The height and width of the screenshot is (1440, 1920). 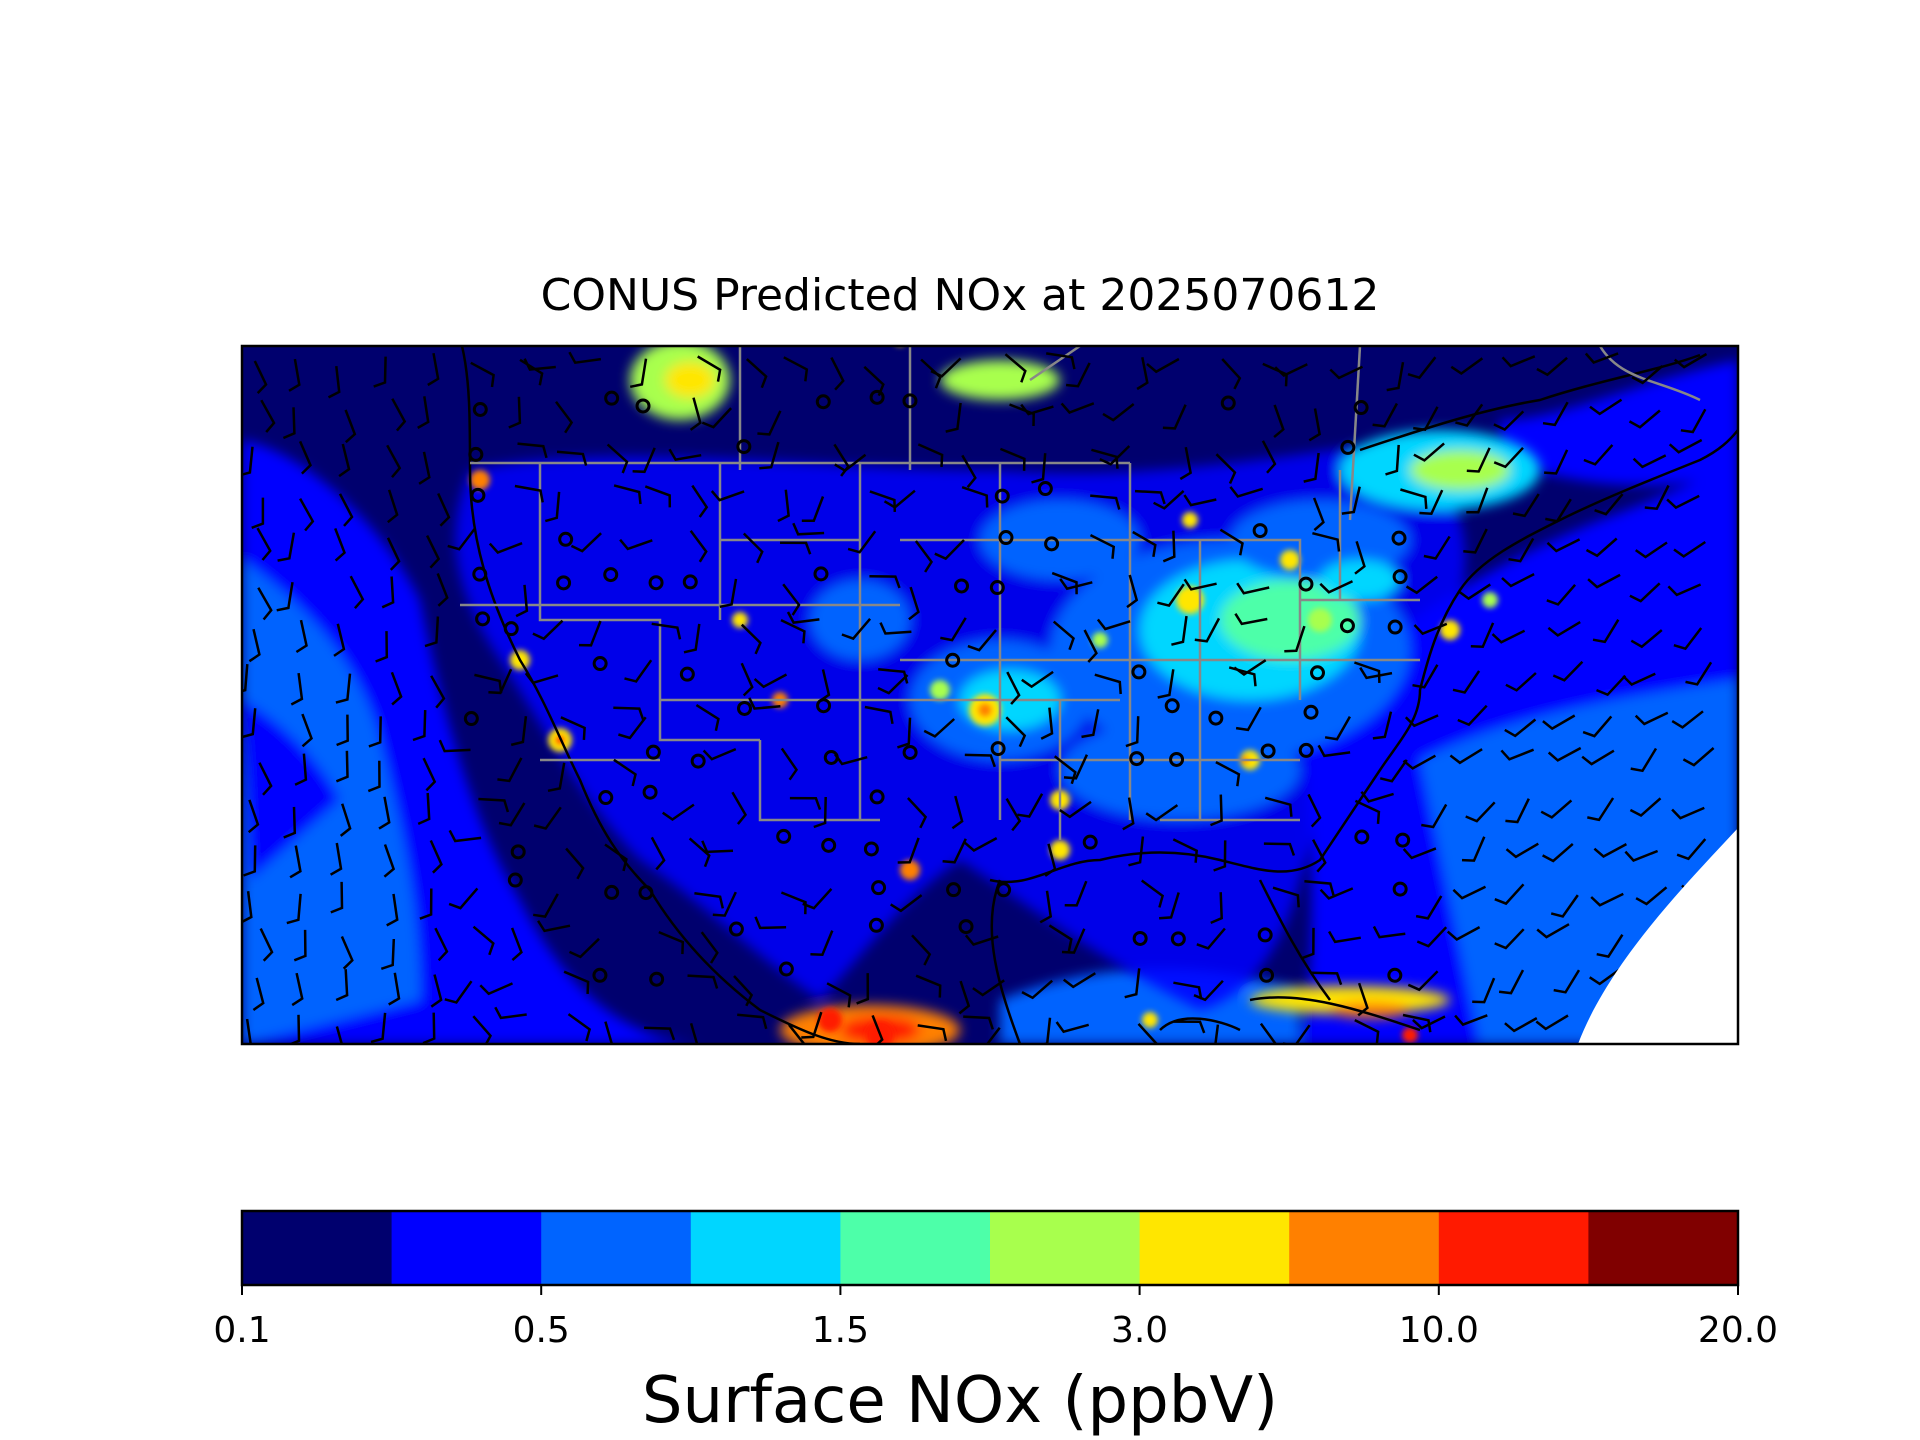 I want to click on colorbar-tick-label: 3.0, so click(x=1139, y=1330).